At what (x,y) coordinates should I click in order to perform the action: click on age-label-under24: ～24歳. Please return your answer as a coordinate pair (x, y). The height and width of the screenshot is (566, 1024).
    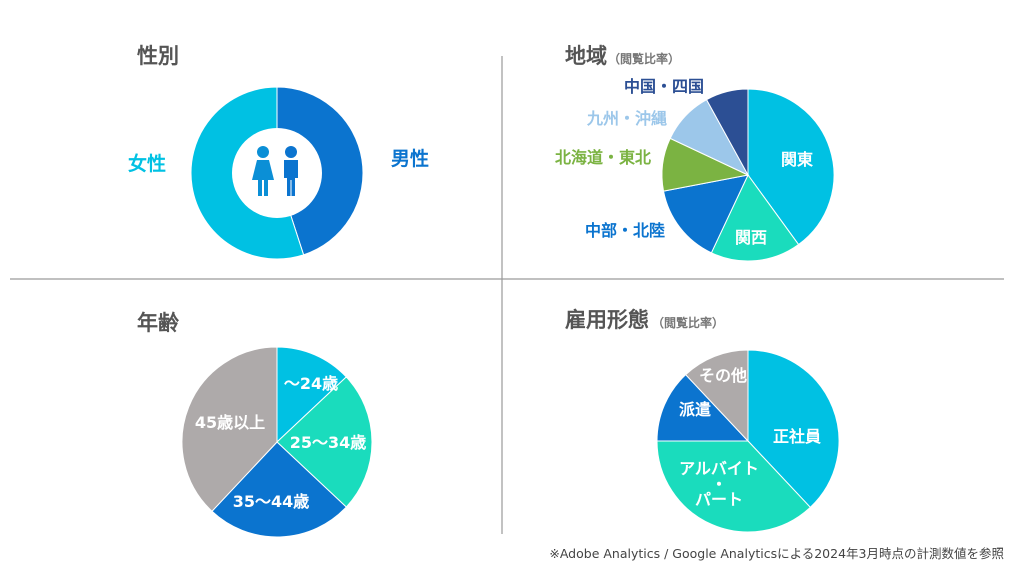
    Looking at the image, I should click on (311, 383).